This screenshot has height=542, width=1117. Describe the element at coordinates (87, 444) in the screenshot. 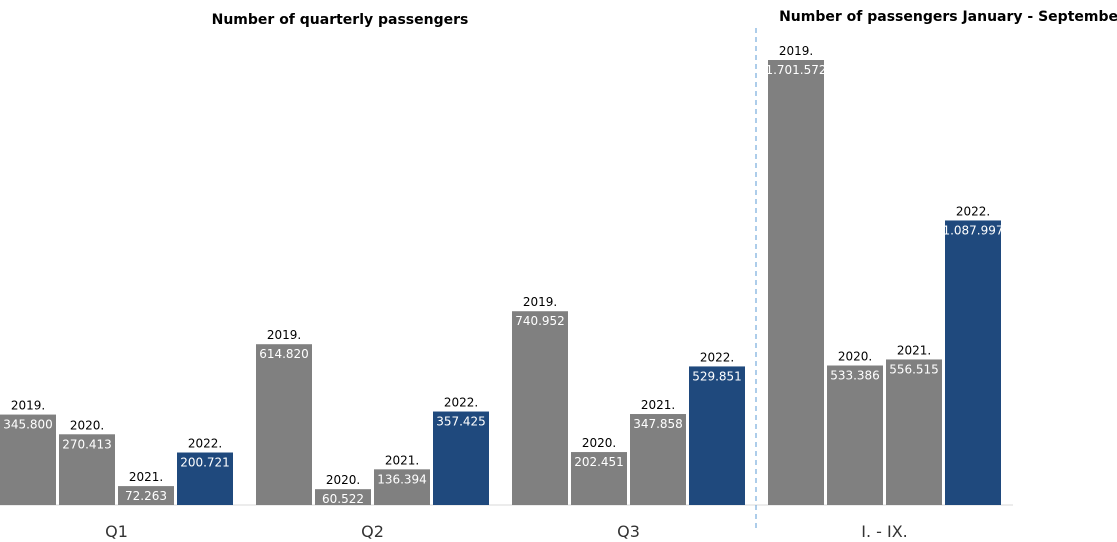

I see `bar-value-label: 270.413` at that location.